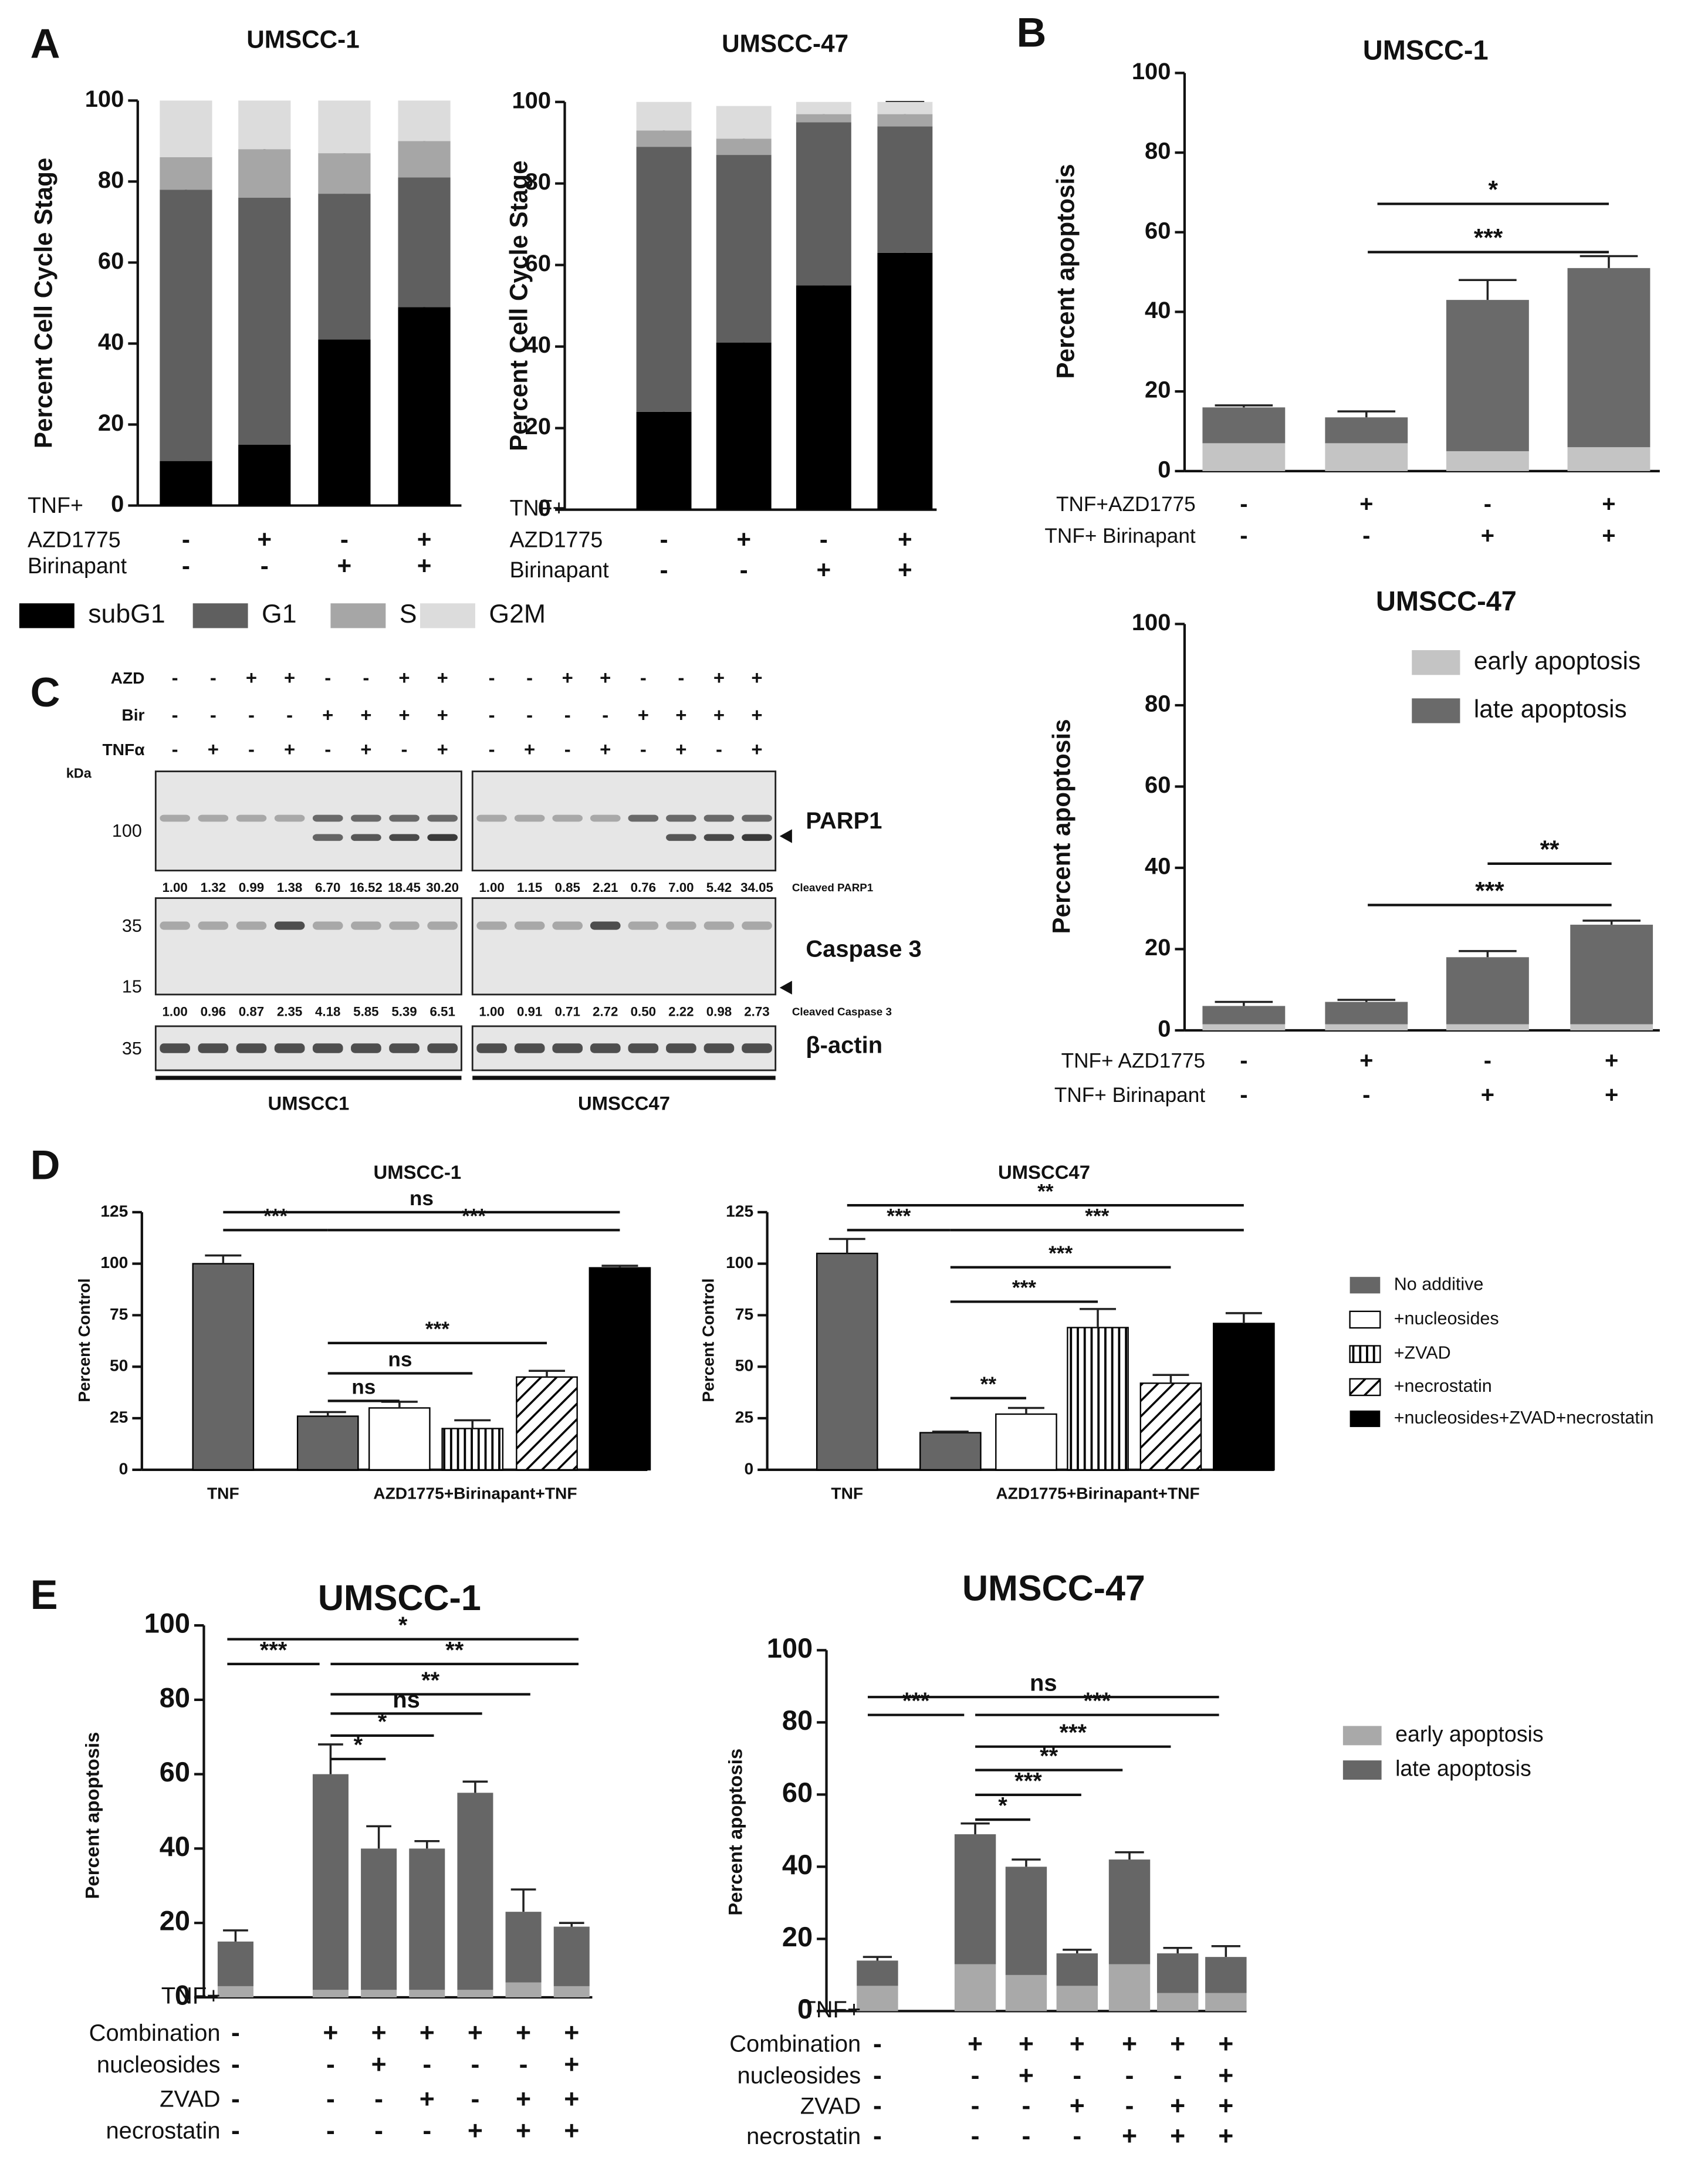 The image size is (1708, 2164). I want to click on y-axis-label: Percent apoptosis, so click(92, 1816).